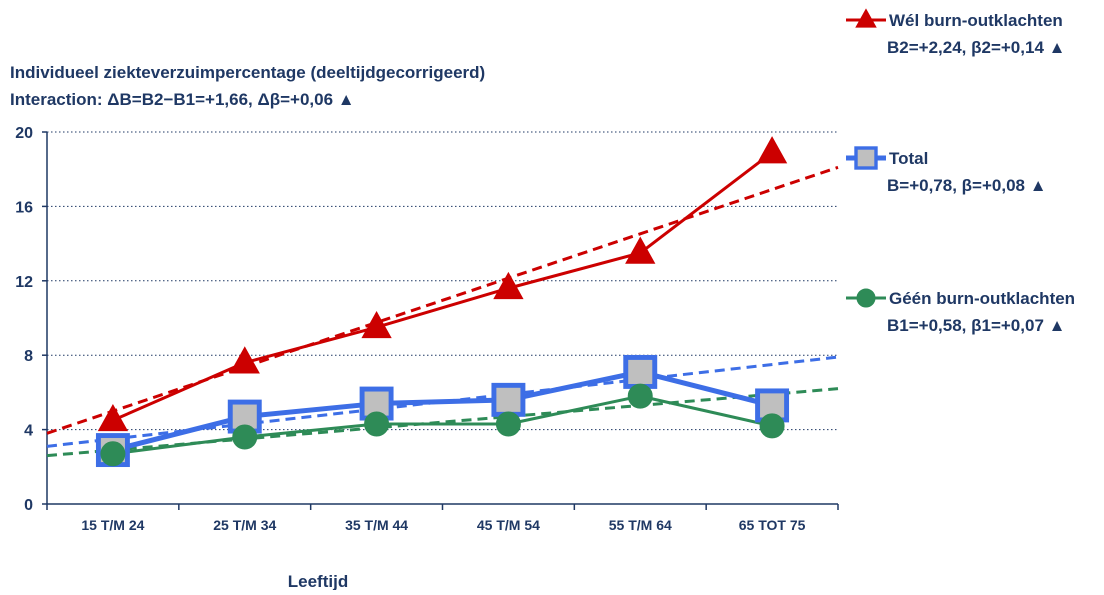  What do you see at coordinates (946, 170) in the screenshot?
I see `legend-entry: Total B=+0,78, β=+0,08 ▲` at bounding box center [946, 170].